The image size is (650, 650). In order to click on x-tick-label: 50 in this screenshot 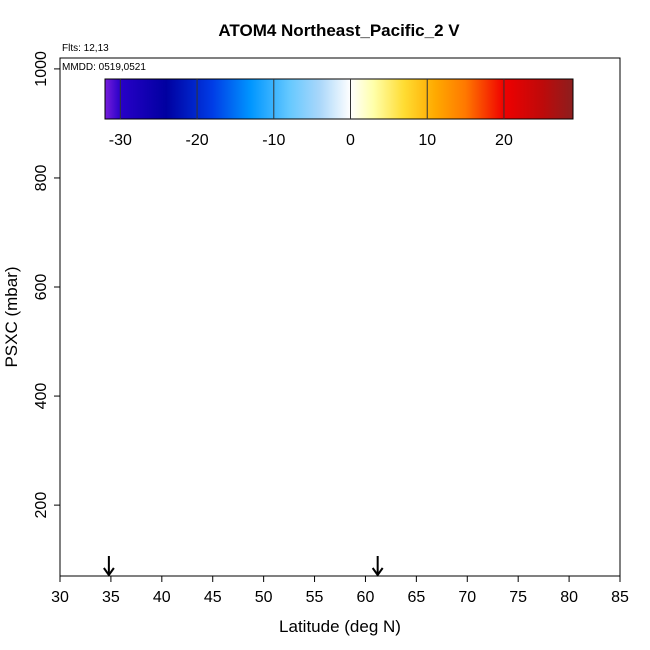, I will do `click(264, 597)`.